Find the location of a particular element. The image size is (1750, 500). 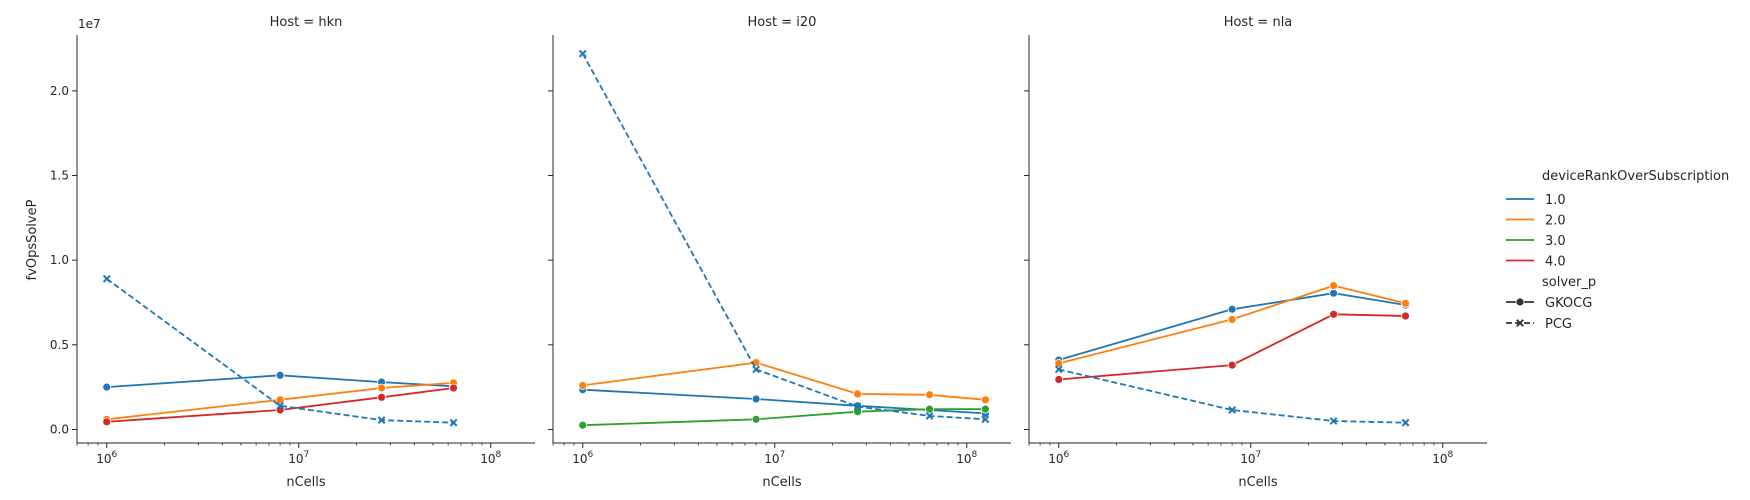

y-tick-label: 0.5 is located at coordinates (59, 345).